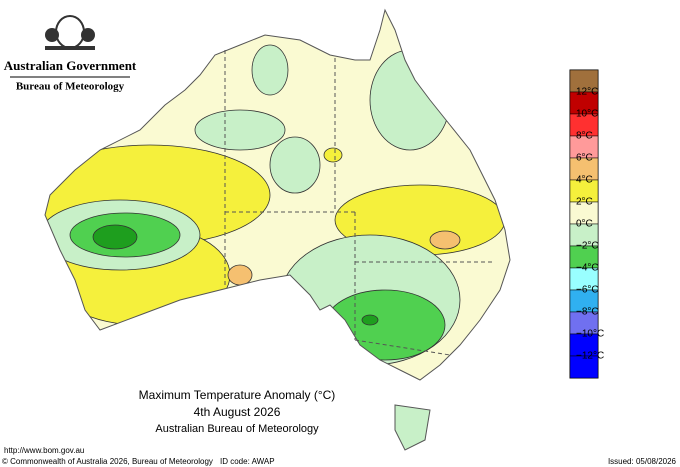 The width and height of the screenshot is (680, 467). I want to click on legend-label: 8°C, so click(584, 136).